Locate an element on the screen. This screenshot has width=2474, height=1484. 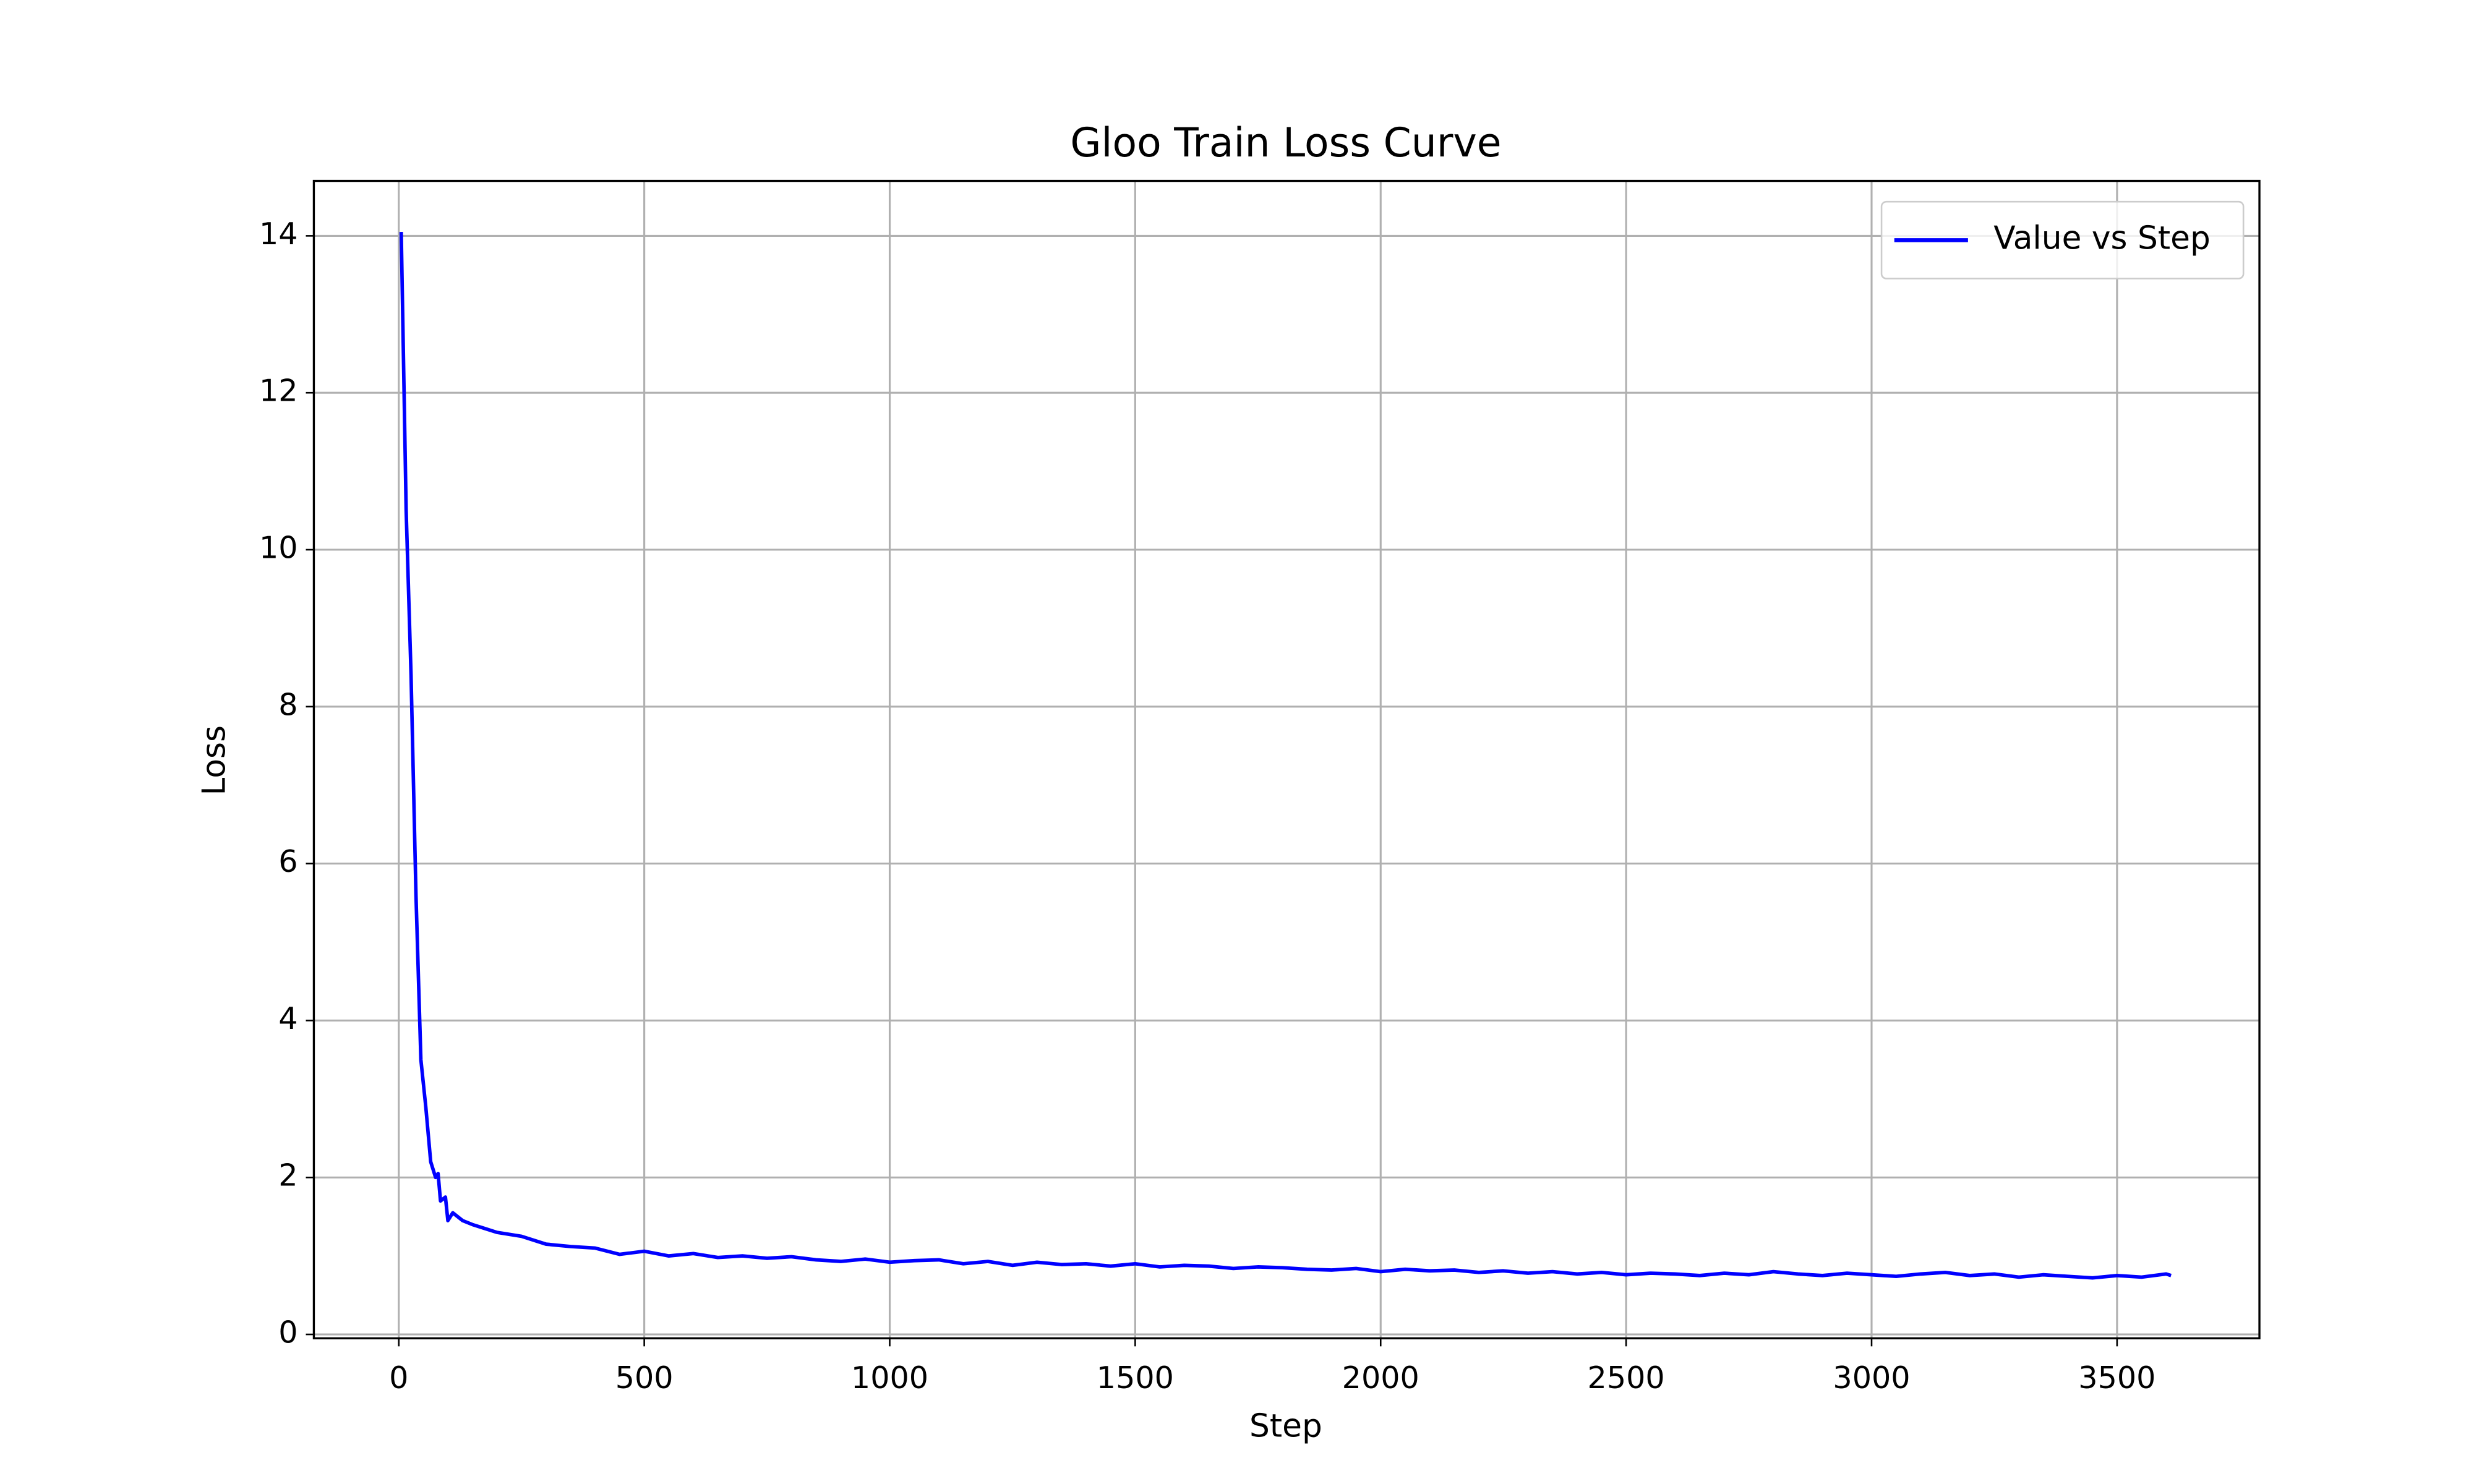
x-tick-label: 0 is located at coordinates (398, 1378).